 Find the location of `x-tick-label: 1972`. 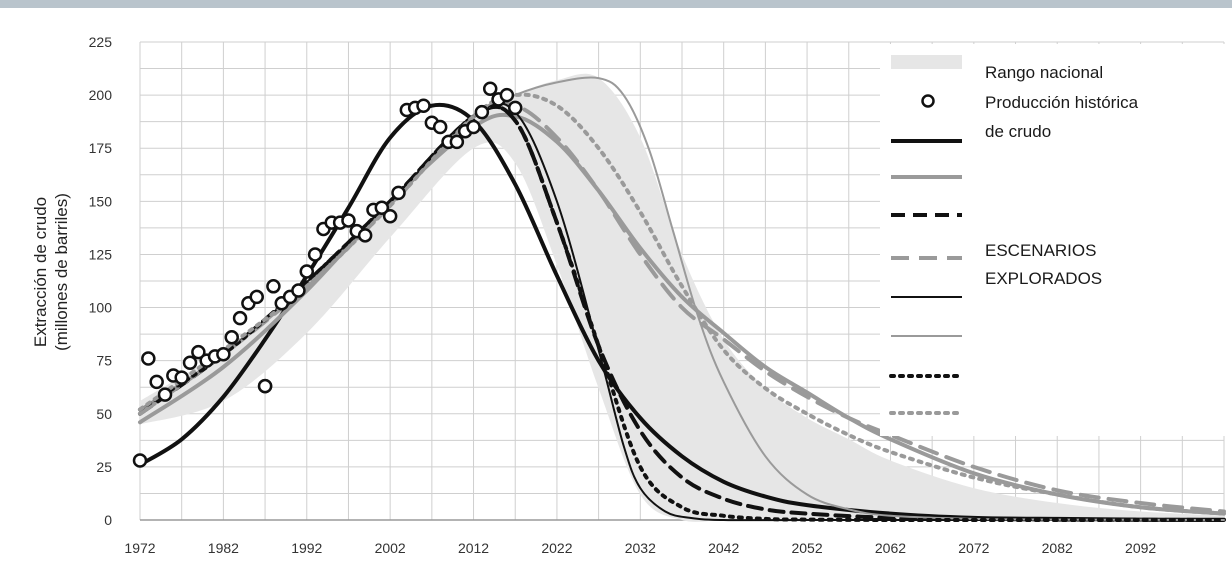

x-tick-label: 1972 is located at coordinates (139, 548).